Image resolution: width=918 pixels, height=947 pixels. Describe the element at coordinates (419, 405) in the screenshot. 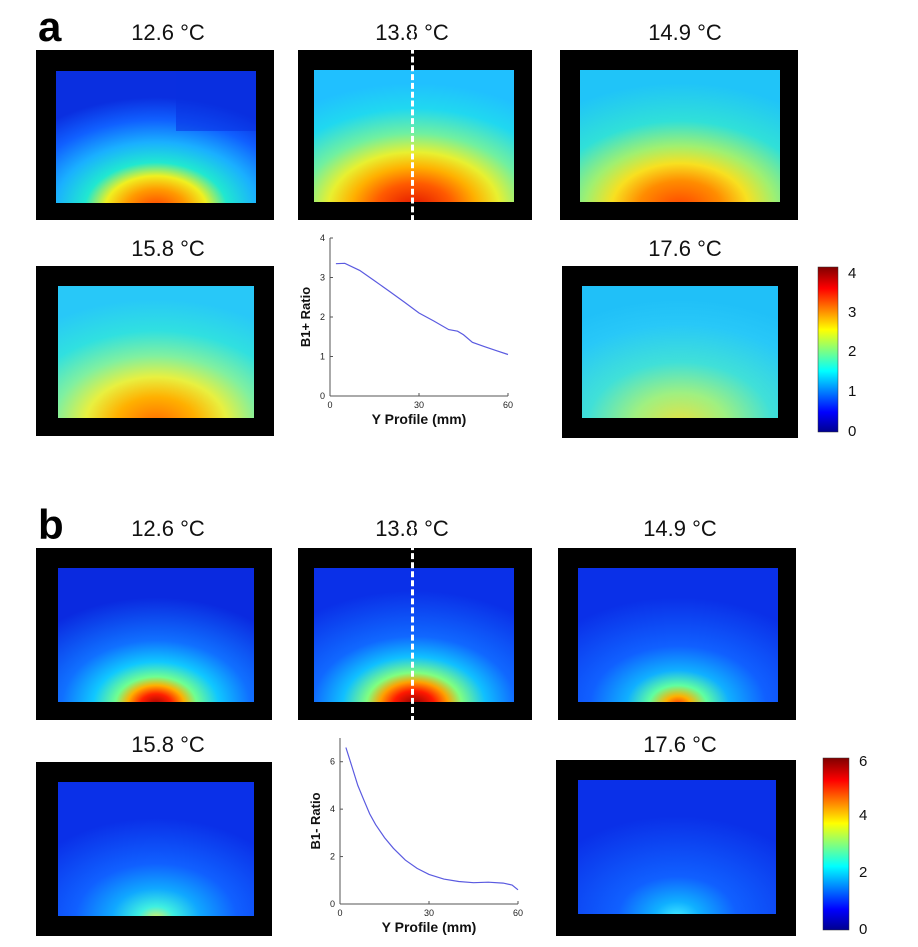

I see `chart-a-x-tick-label: 30` at that location.